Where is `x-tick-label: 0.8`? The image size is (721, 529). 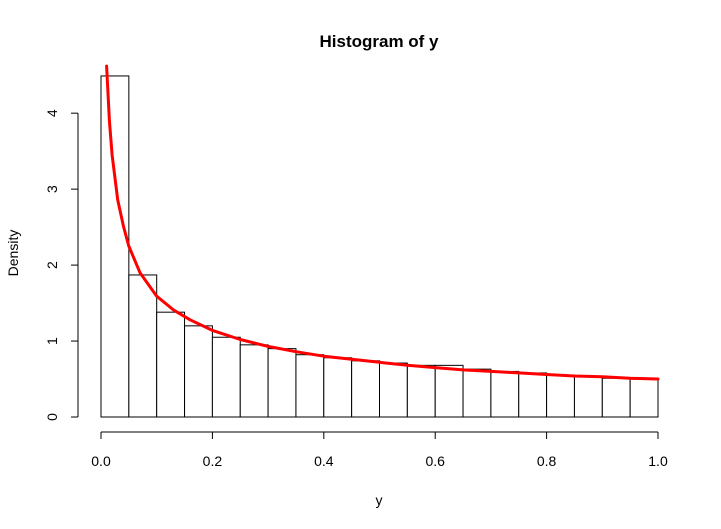
x-tick-label: 0.8 is located at coordinates (547, 461).